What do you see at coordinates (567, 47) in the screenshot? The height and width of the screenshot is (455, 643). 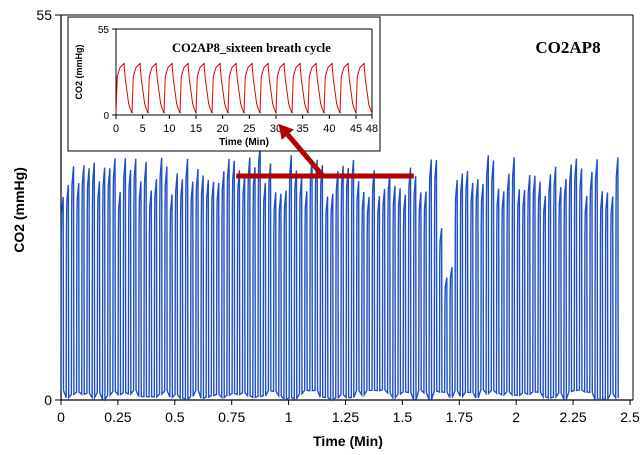 I see `main-chart-title: CO2AP8` at bounding box center [567, 47].